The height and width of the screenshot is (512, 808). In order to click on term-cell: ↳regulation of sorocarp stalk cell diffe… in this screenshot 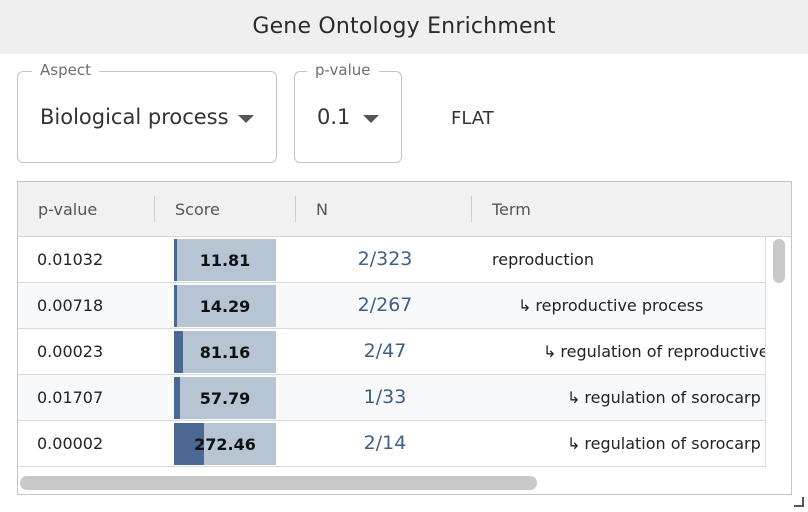, I will do `click(621, 398)`.